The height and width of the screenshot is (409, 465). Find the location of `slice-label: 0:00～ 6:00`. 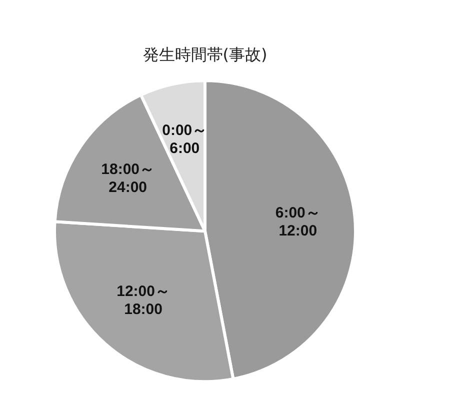

slice-label: 0:00～ 6:00 is located at coordinates (185, 140).